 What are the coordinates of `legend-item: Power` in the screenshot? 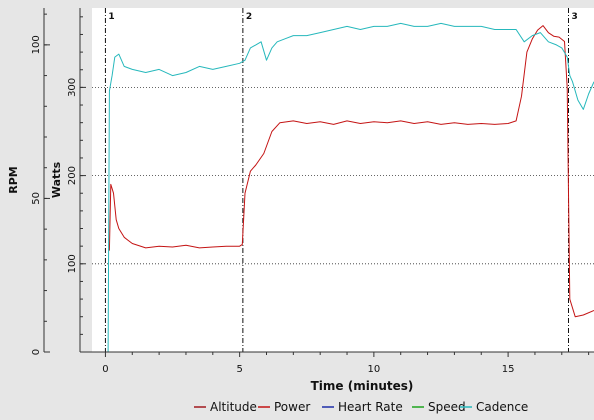 It's located at (284, 407).